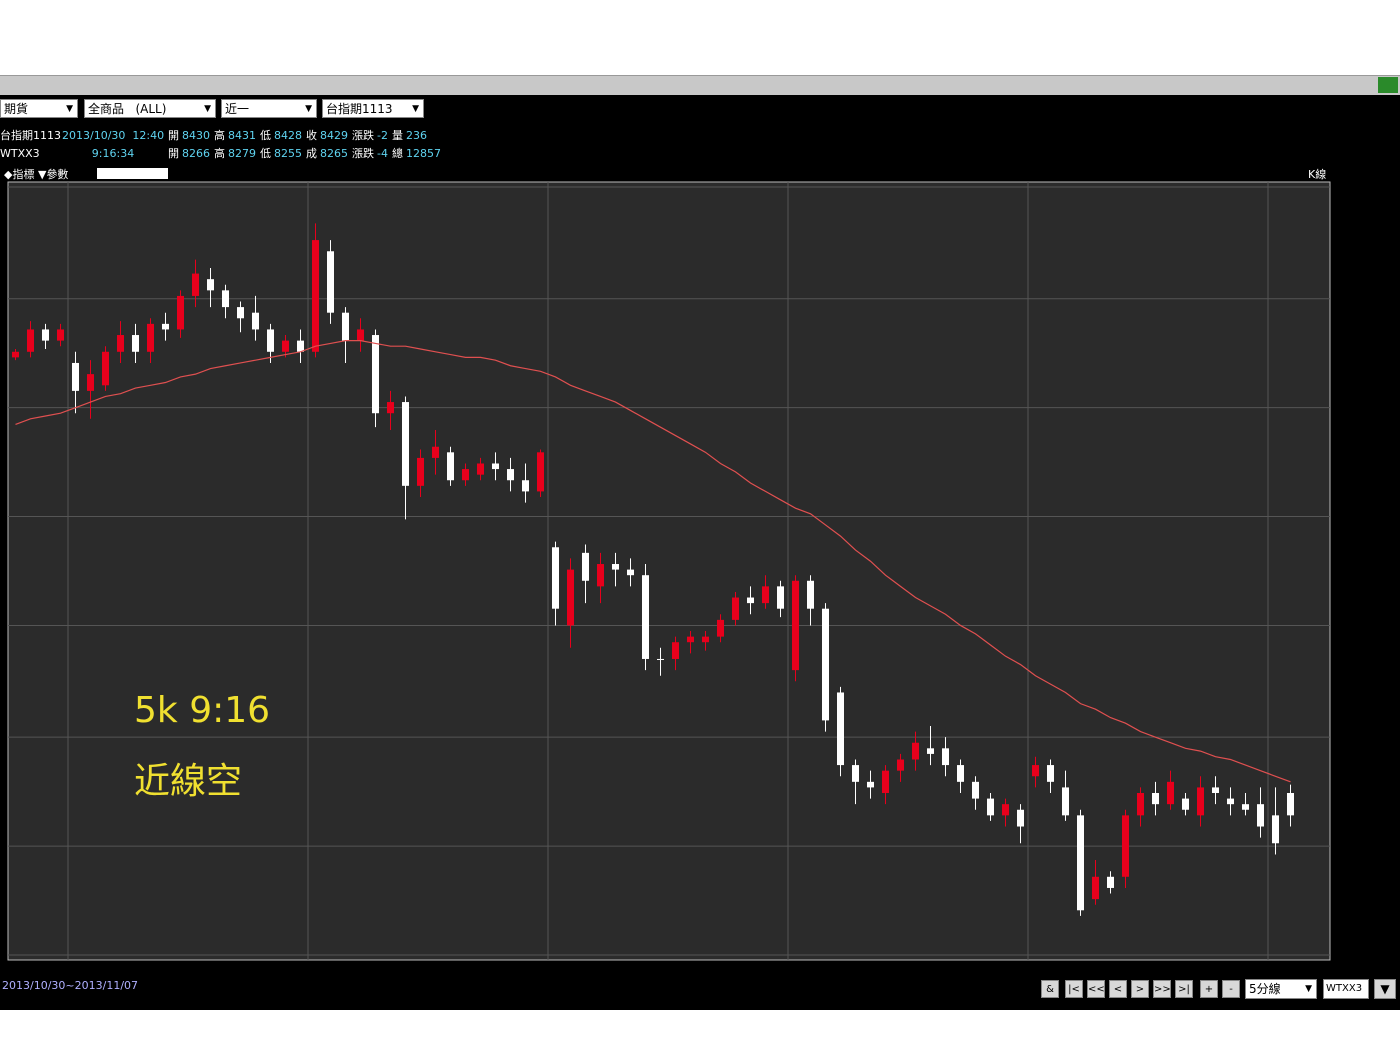 This screenshot has height=1050, width=1400. What do you see at coordinates (265, 135) in the screenshot?
I see `quote-label: 低` at bounding box center [265, 135].